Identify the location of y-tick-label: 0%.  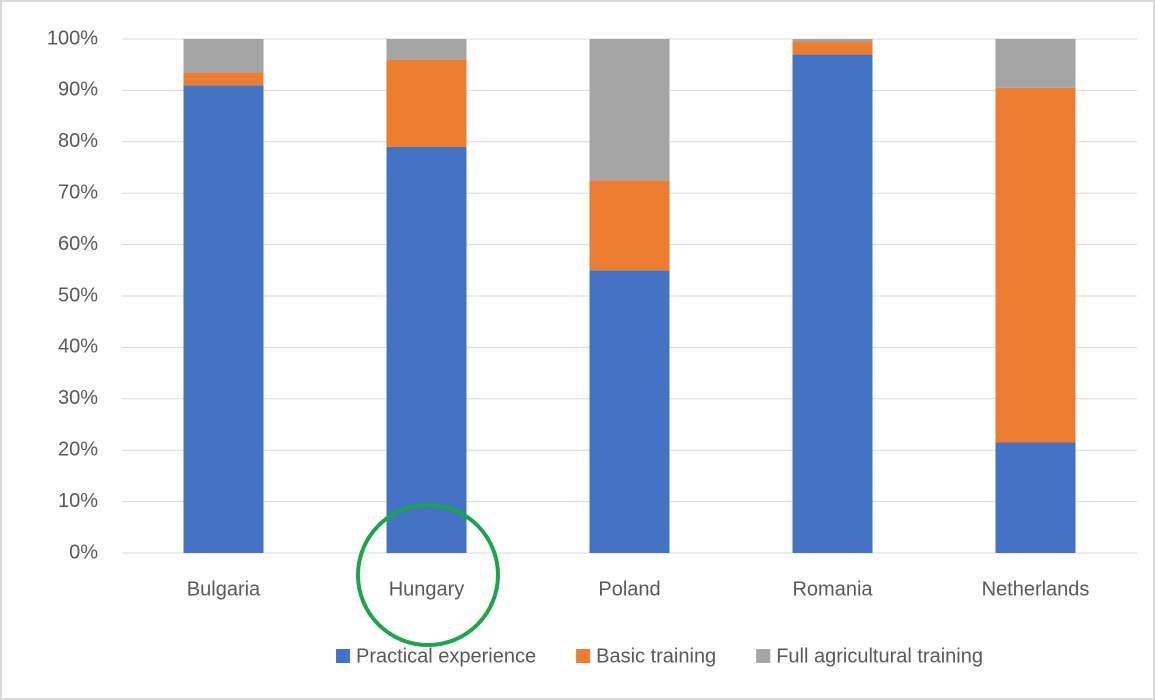
(83, 552).